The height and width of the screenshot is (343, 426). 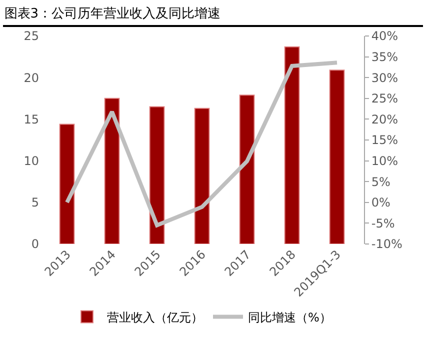 What do you see at coordinates (380, 203) in the screenshot?
I see `y2-tick-label: 0%` at bounding box center [380, 203].